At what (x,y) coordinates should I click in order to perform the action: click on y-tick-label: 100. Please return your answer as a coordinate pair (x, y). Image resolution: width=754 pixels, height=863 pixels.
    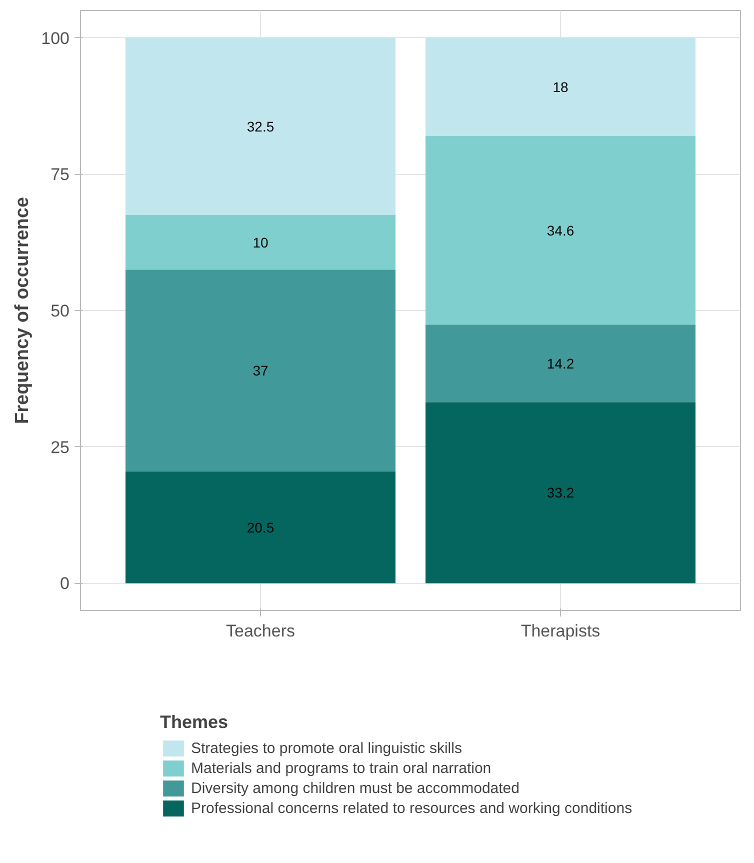
    Looking at the image, I should click on (55, 38).